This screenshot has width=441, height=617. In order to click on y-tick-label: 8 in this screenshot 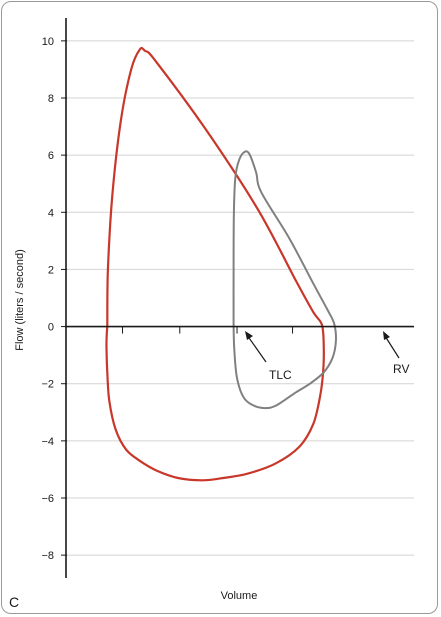, I will do `click(51, 99)`.